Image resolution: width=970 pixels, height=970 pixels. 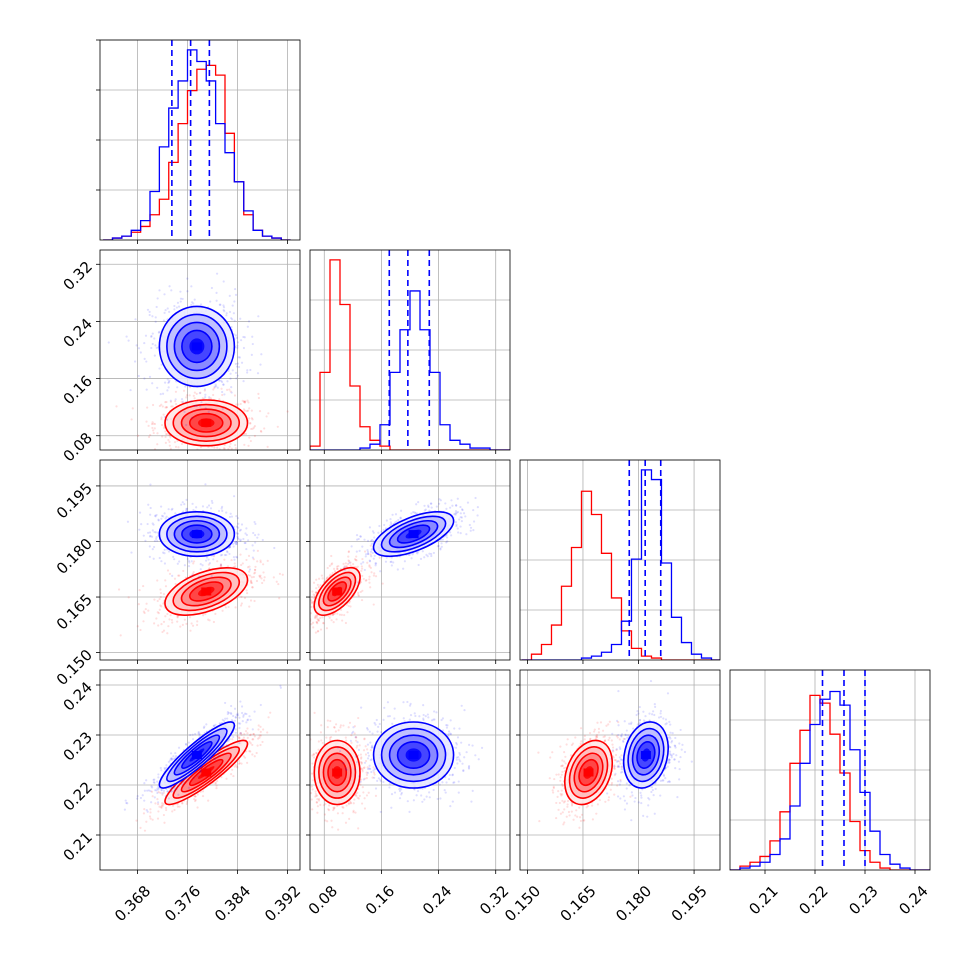 I want to click on panel-content, so click(x=197, y=140).